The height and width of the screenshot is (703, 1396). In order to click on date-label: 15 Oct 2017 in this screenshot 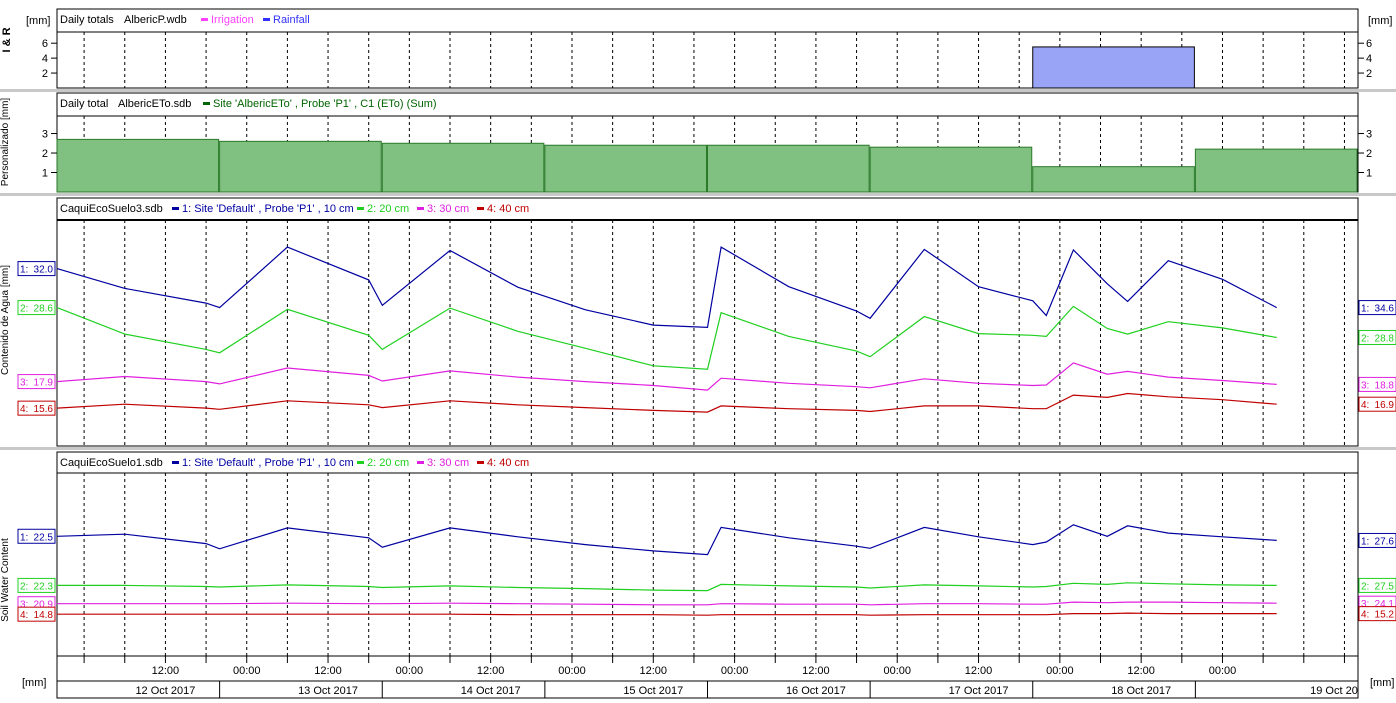, I will do `click(653, 691)`.